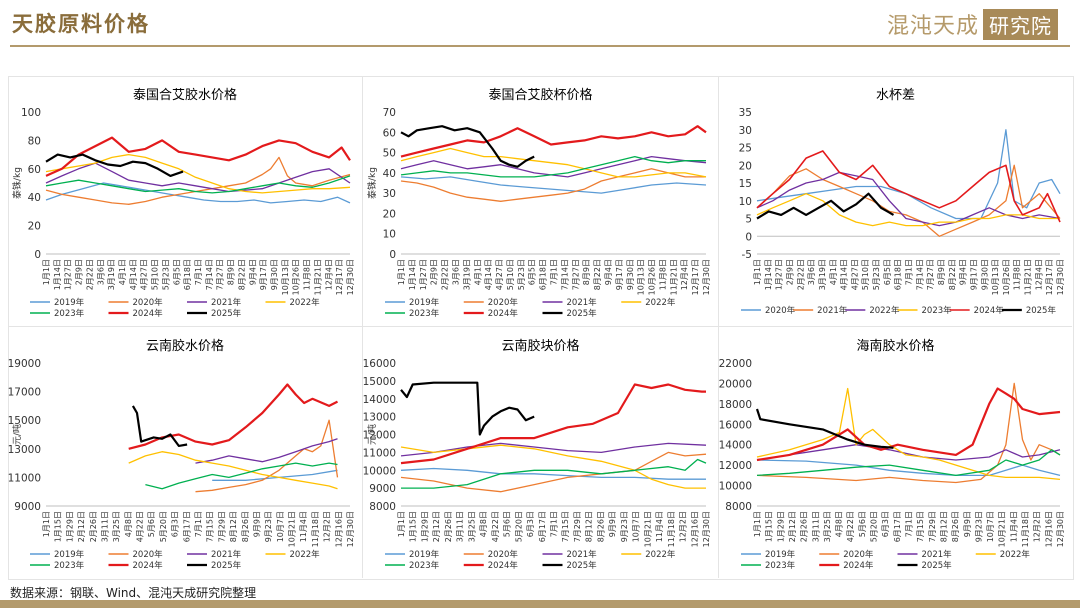 This screenshot has height=608, width=1080. I want to click on y-tick-label: 17000, so click(24, 393).